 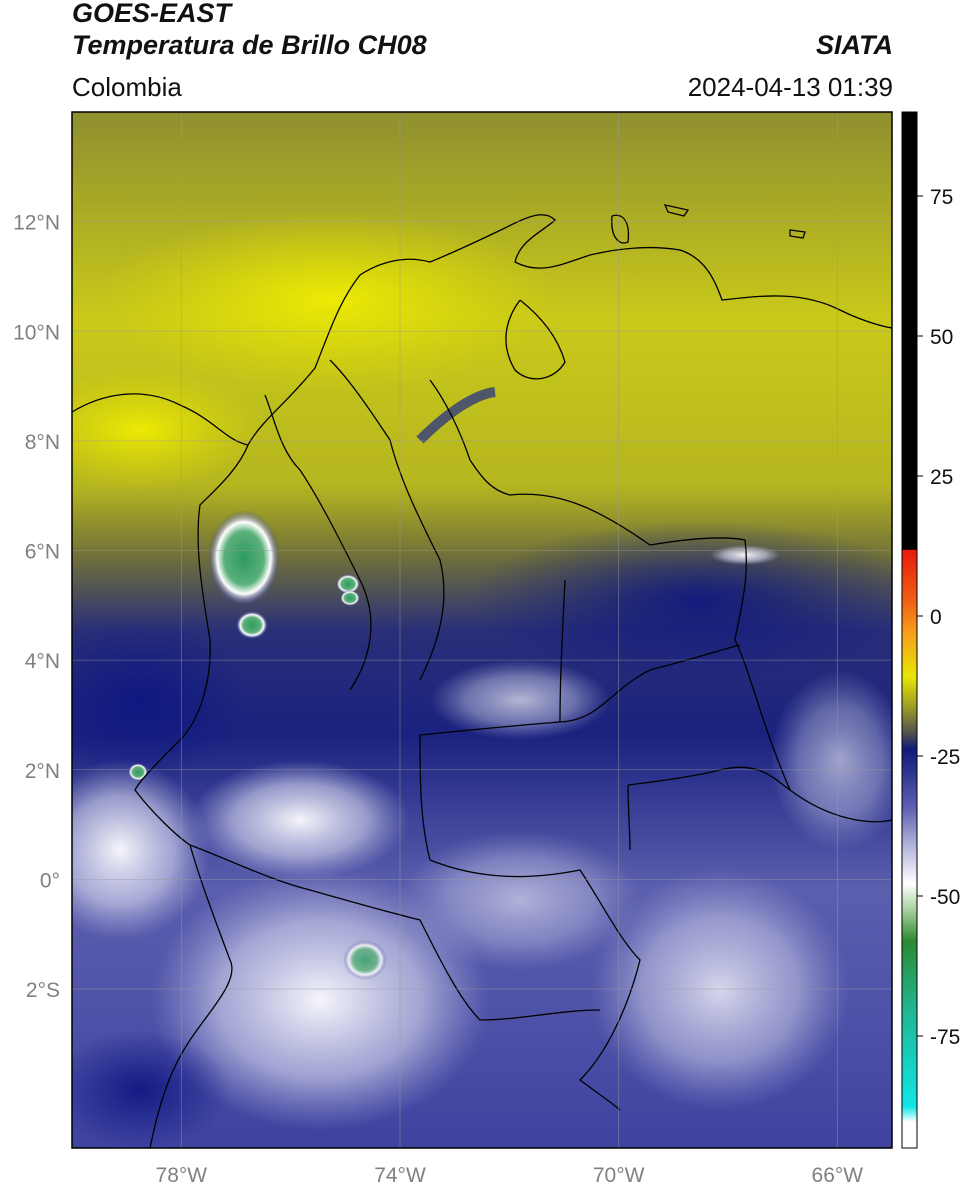 I want to click on longitude-label: 78°W, so click(x=182, y=1175).